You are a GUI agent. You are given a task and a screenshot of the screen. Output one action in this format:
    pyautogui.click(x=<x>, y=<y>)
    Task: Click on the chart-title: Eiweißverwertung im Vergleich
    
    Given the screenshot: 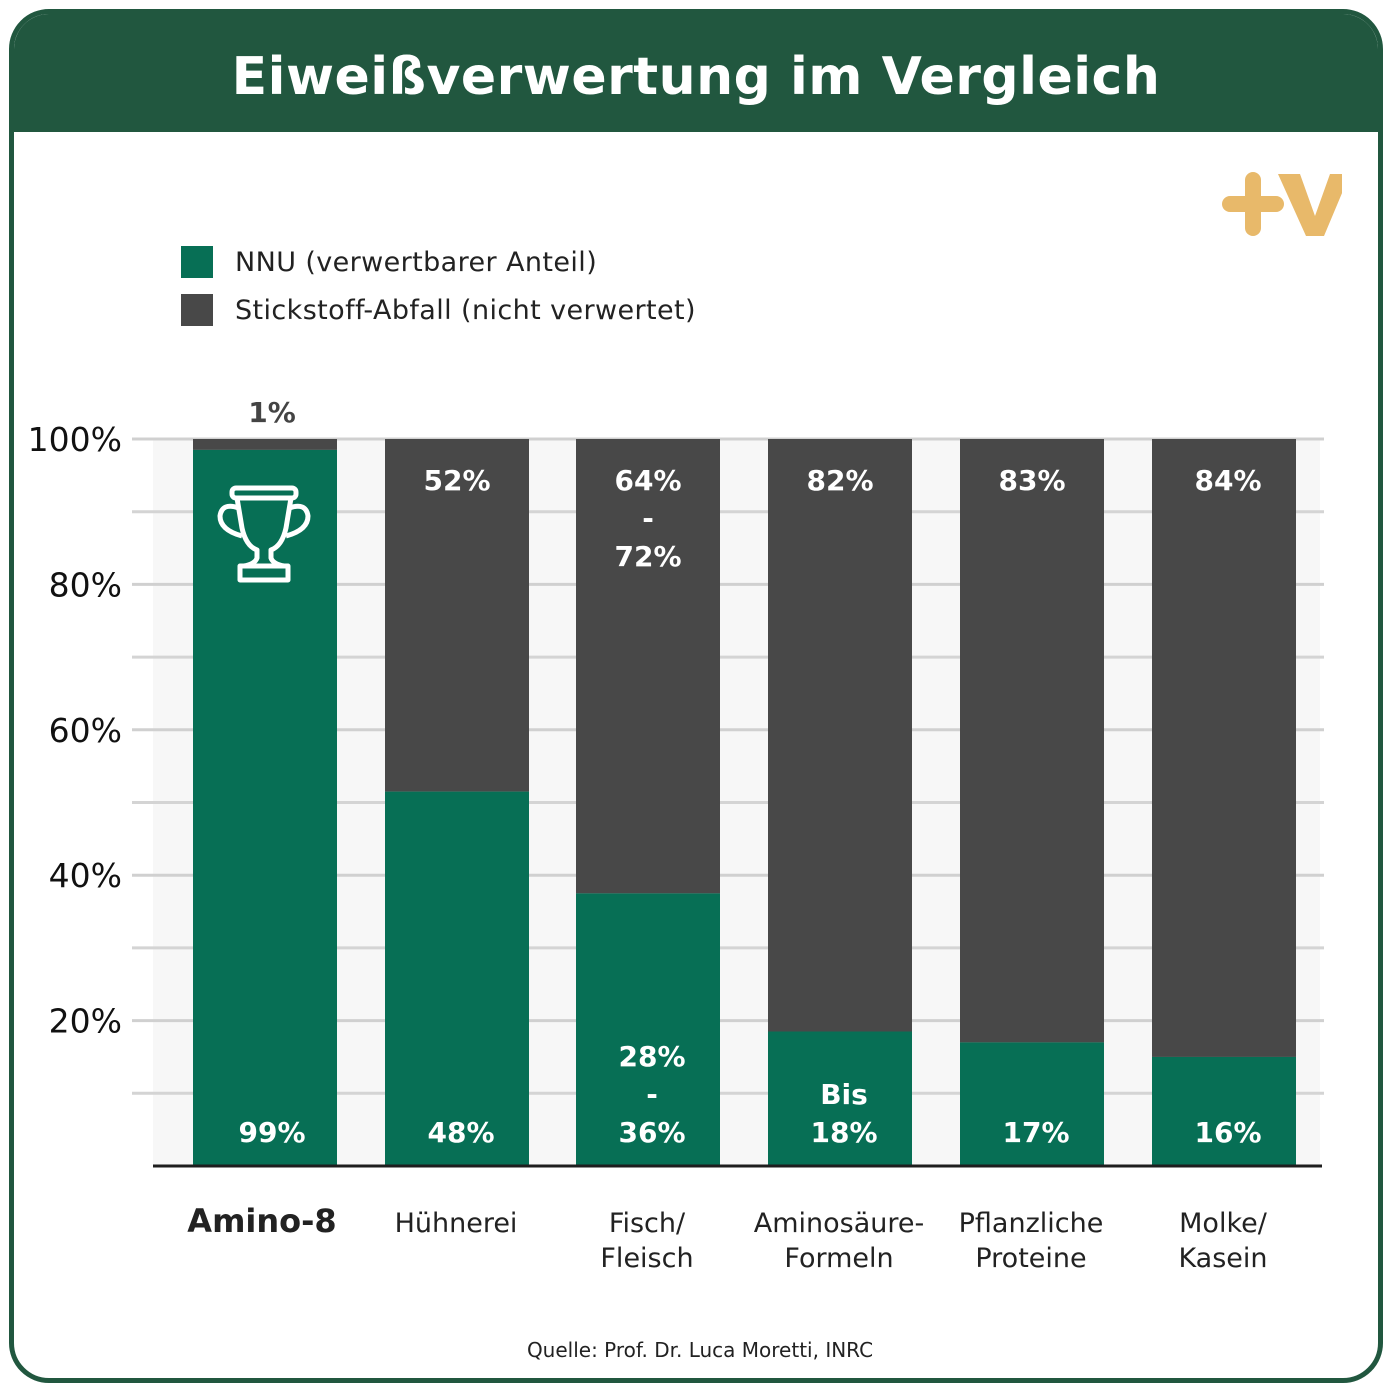 What is the action you would take?
    pyautogui.click(x=696, y=77)
    